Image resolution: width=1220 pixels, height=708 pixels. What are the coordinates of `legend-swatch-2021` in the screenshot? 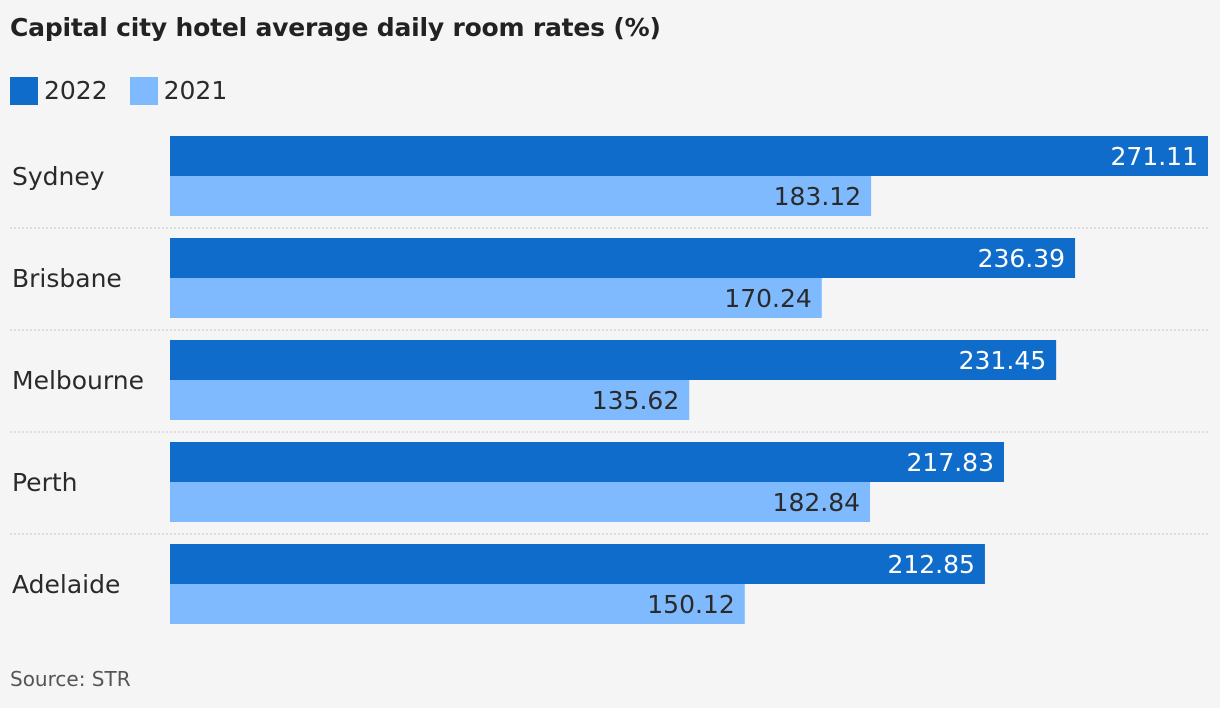 It's located at (143, 90).